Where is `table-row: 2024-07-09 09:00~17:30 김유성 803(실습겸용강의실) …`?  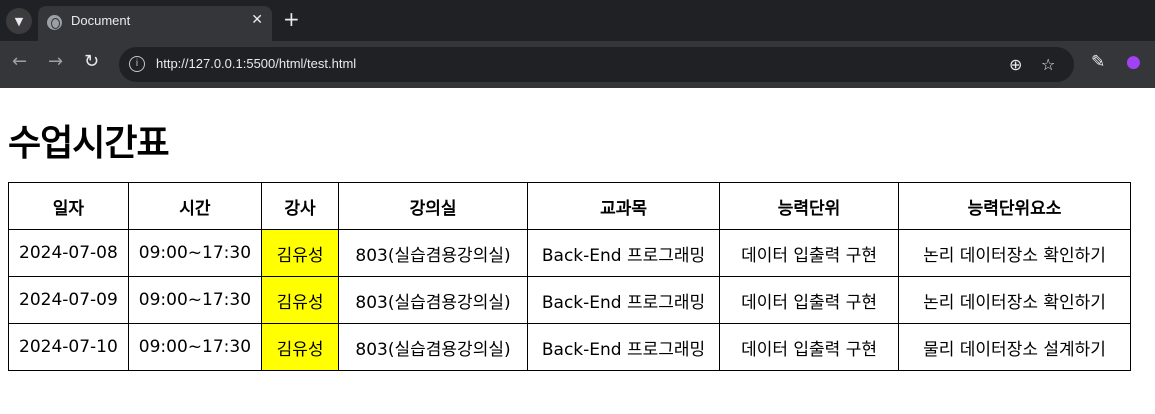 table-row: 2024-07-09 09:00~17:30 김유성 803(실습겸용강의실) … is located at coordinates (570, 300).